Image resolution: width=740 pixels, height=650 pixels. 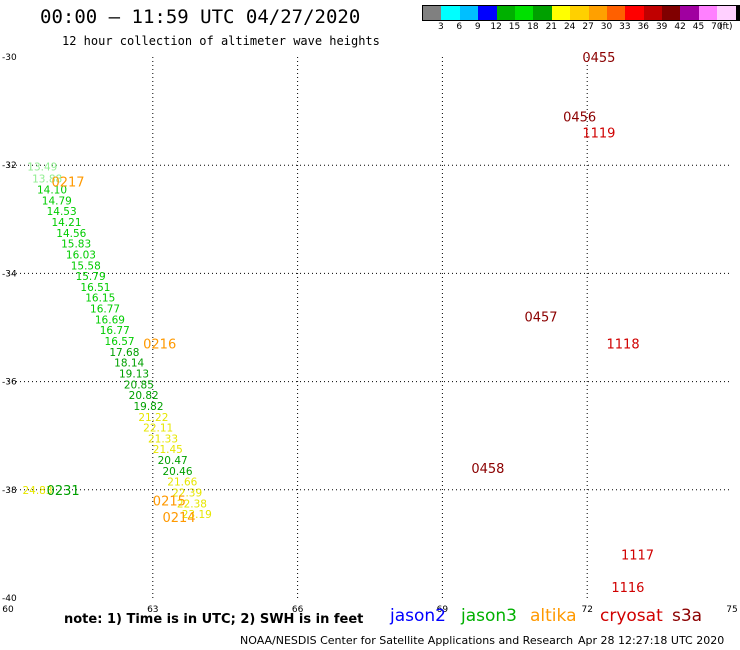 What do you see at coordinates (37, 491) in the screenshot?
I see `data-point-label: 24.83` at bounding box center [37, 491].